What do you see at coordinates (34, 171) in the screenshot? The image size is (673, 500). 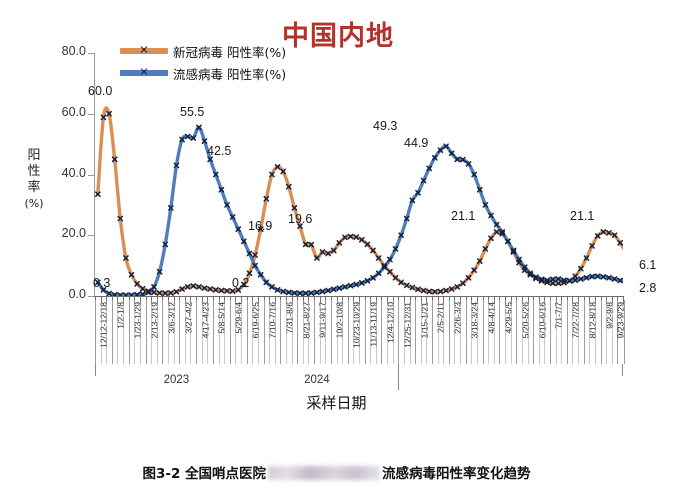 I see `y-axis-title-char: 性` at bounding box center [34, 171].